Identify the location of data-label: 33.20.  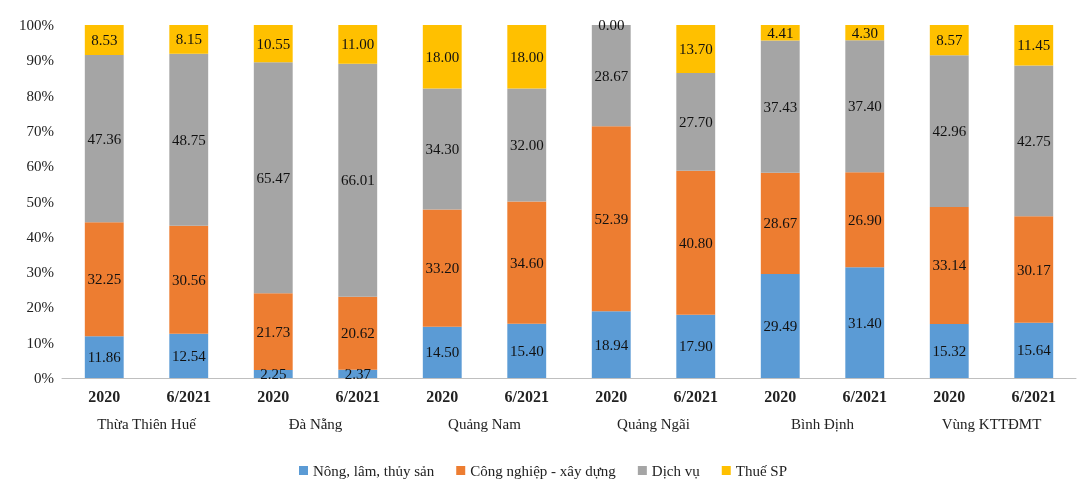
(442, 268).